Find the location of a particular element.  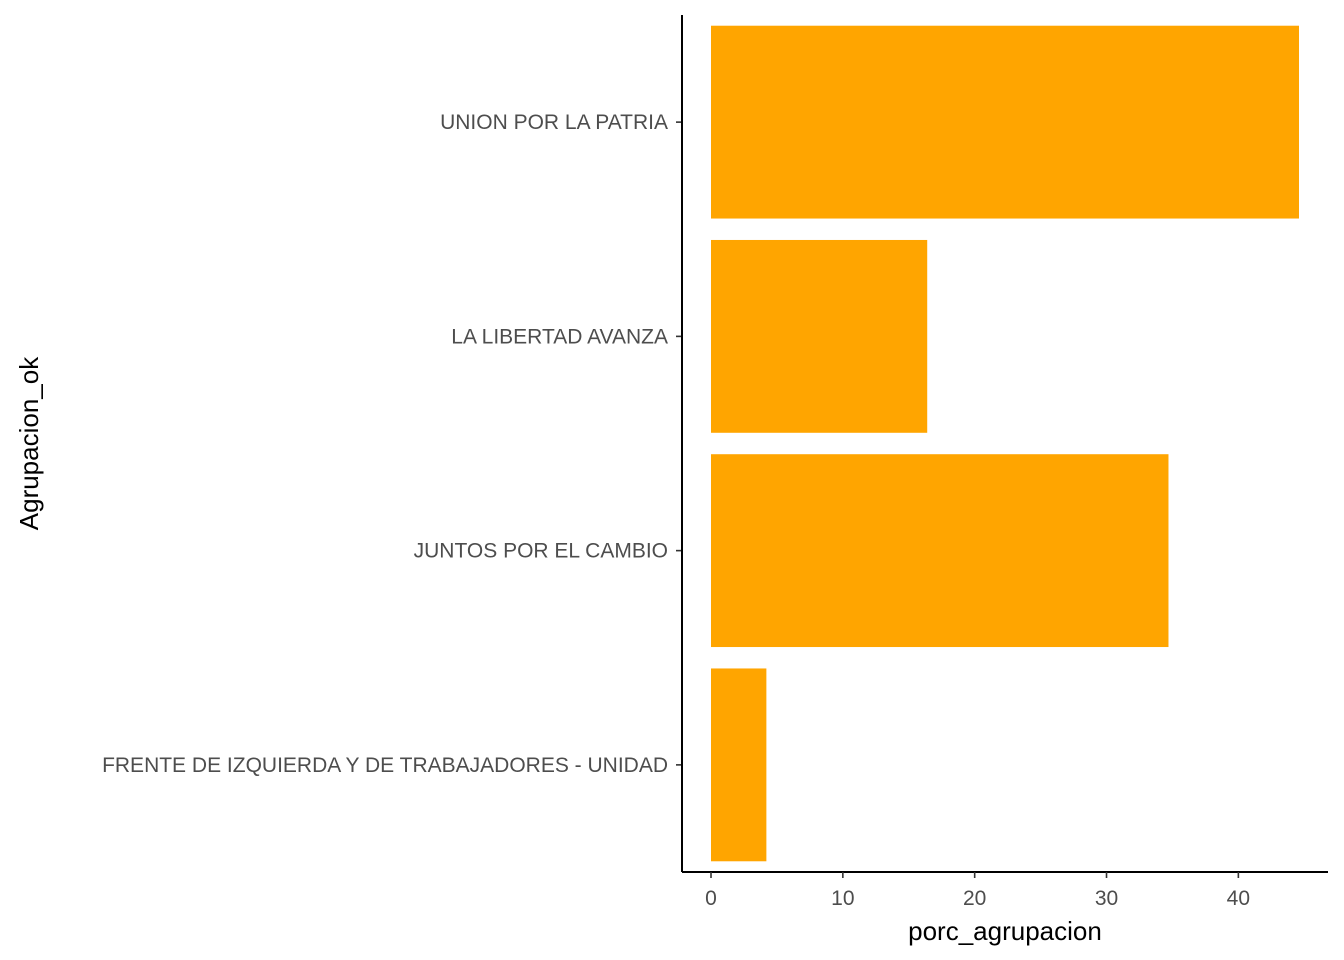

x-axis: 0 10 20 30 40 is located at coordinates (1005, 890).